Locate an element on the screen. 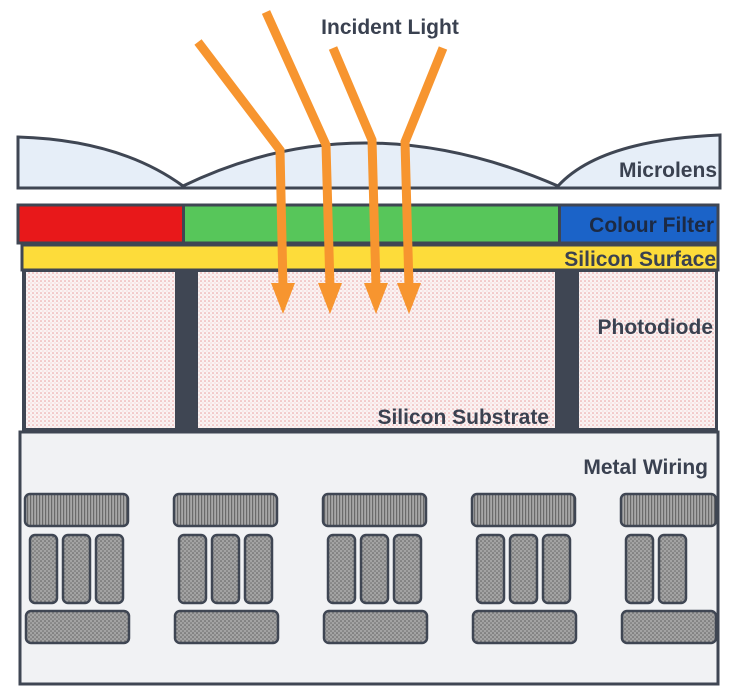  photodiode-right is located at coordinates (647, 350).